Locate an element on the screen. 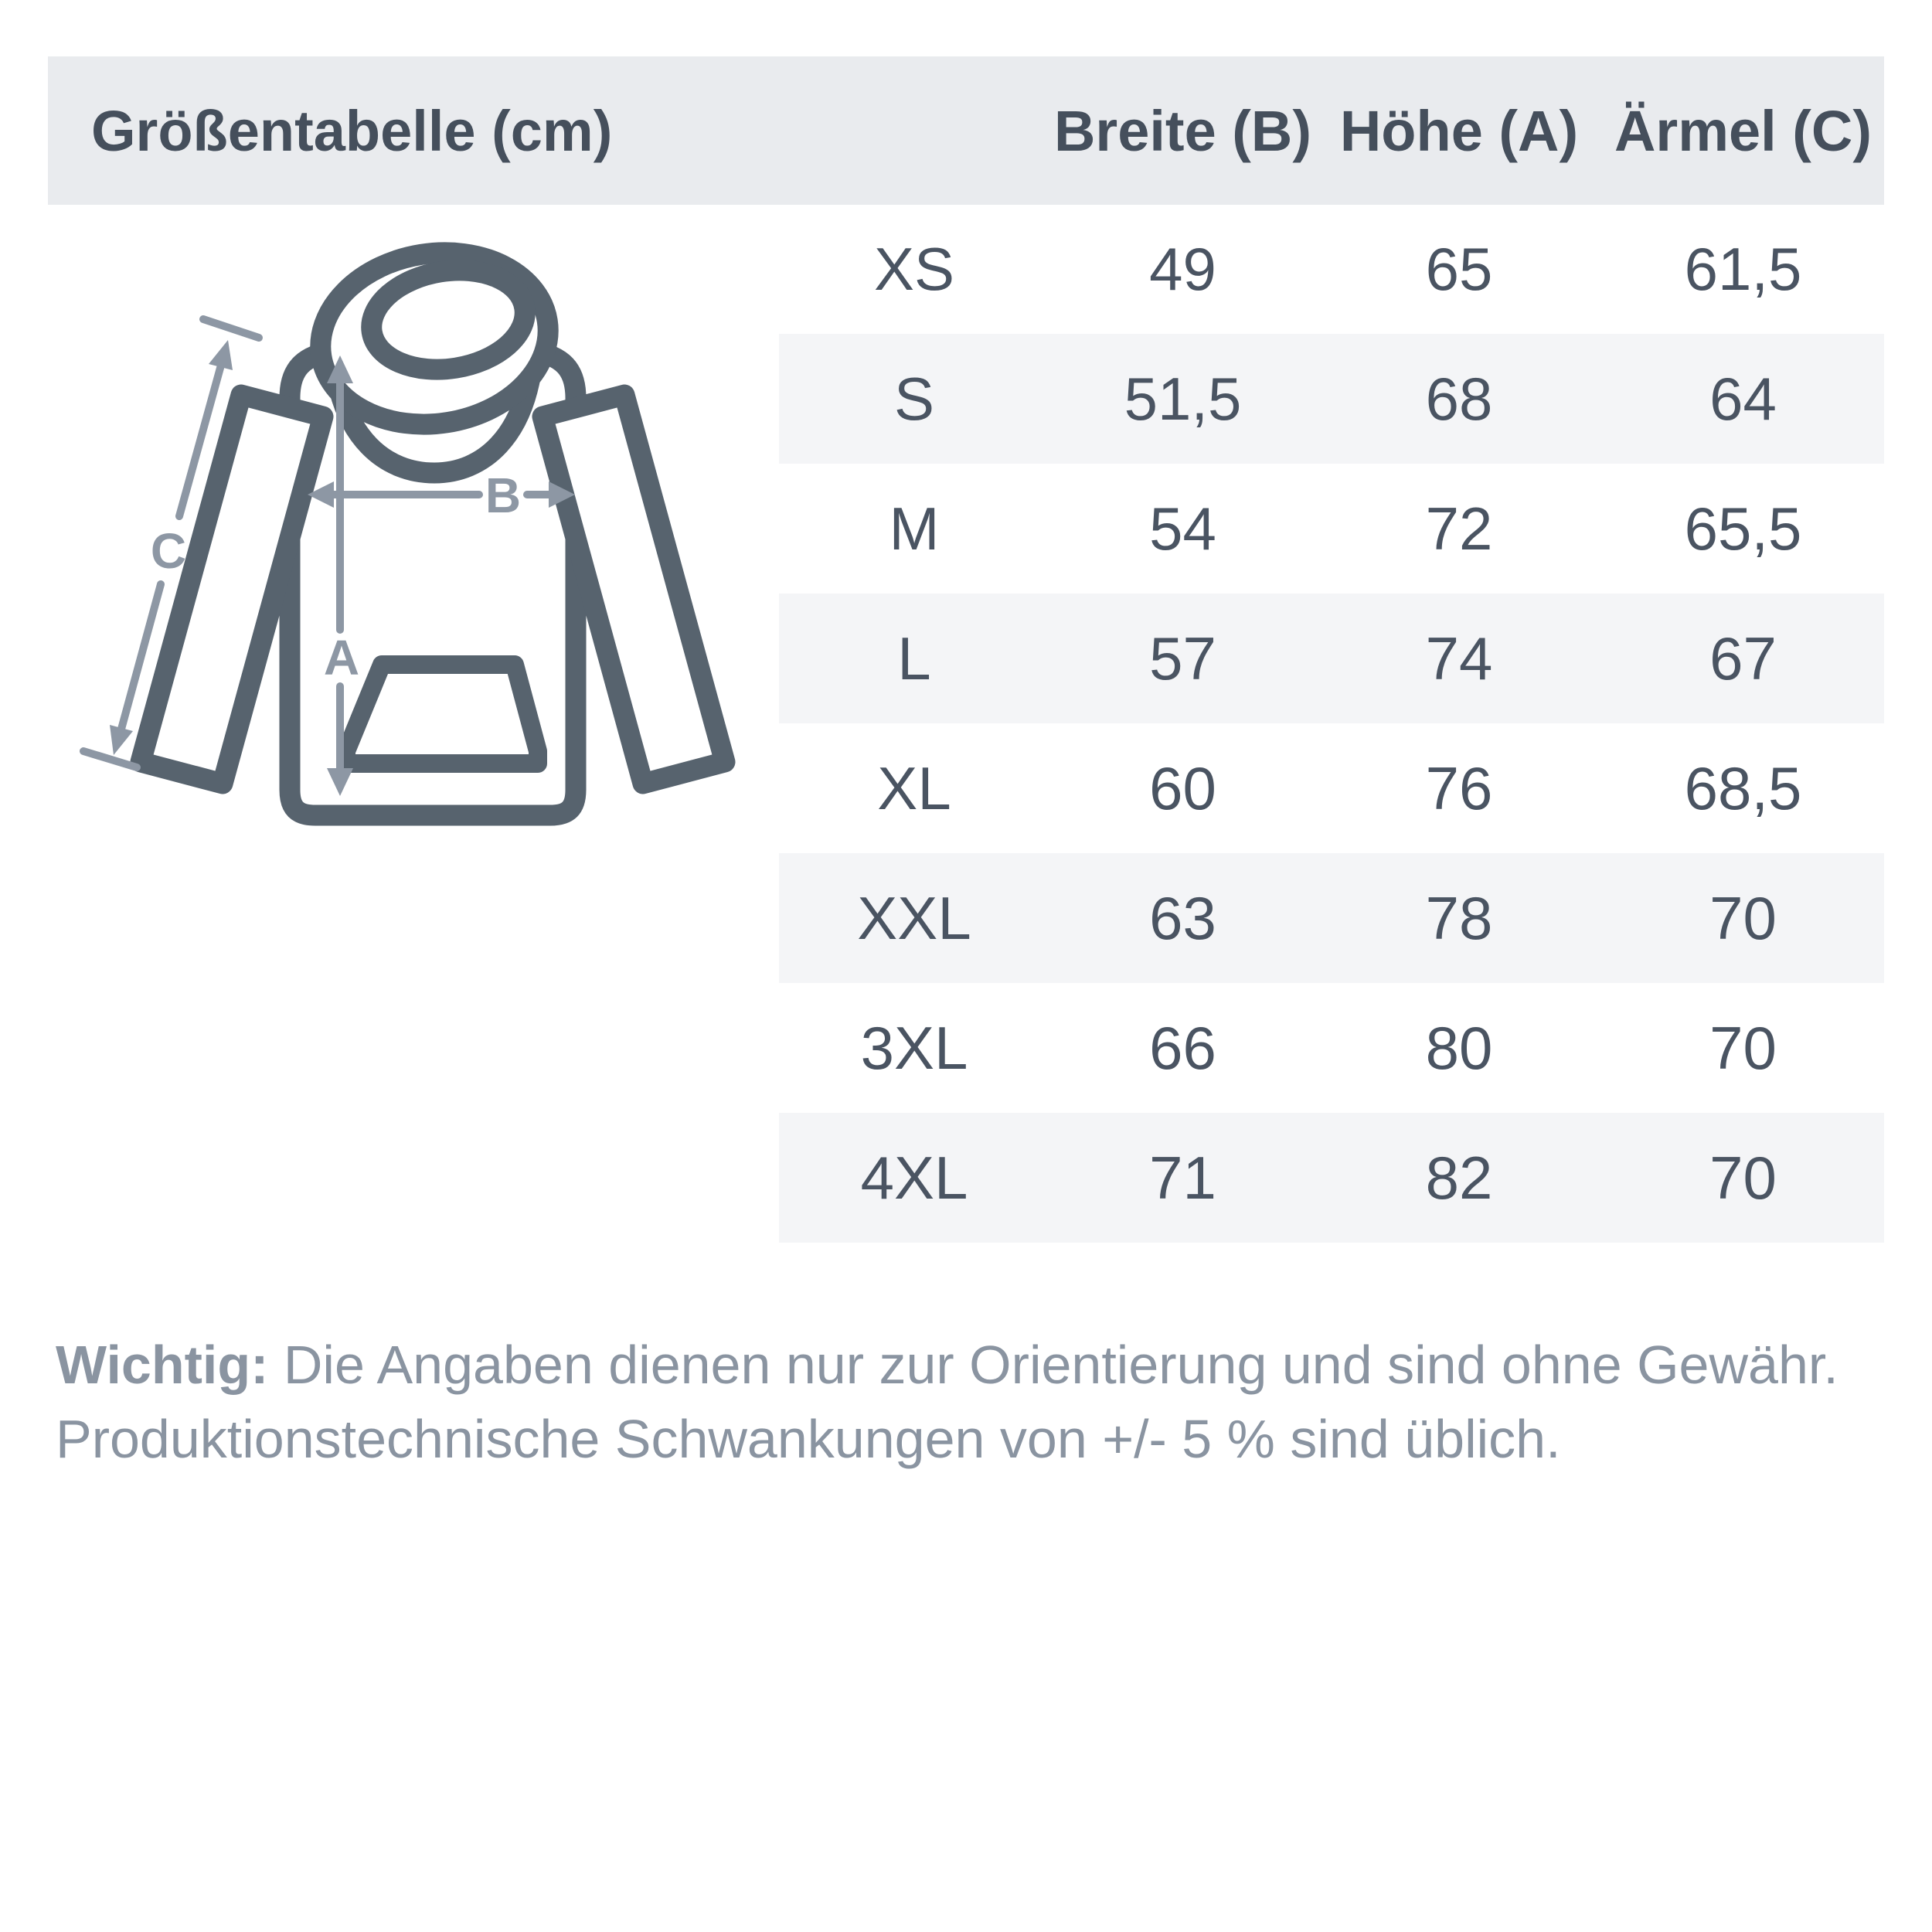 Image resolution: width=1932 pixels, height=1932 pixels. table-row-m: M 54 72 65,5 is located at coordinates (1332, 529).